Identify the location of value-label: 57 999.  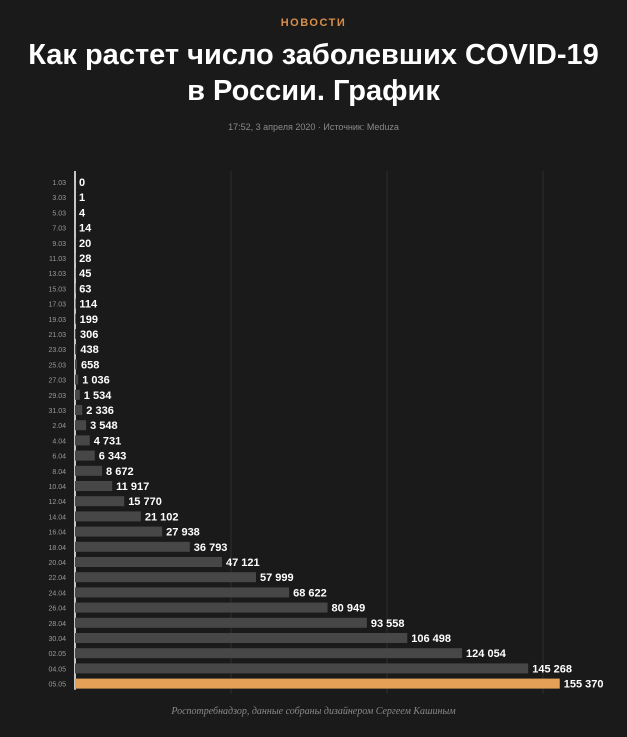
(277, 578).